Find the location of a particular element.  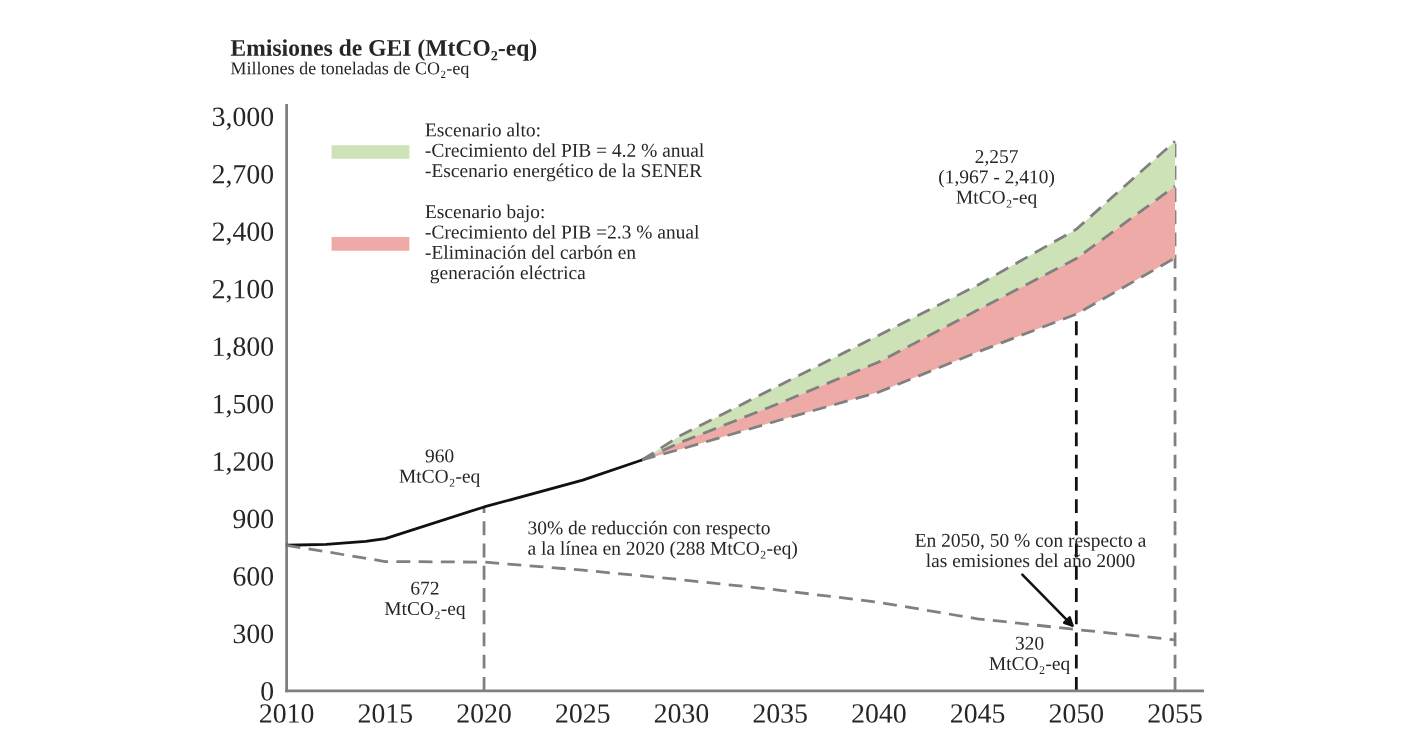

x-tick-label: 2015 is located at coordinates (385, 713).